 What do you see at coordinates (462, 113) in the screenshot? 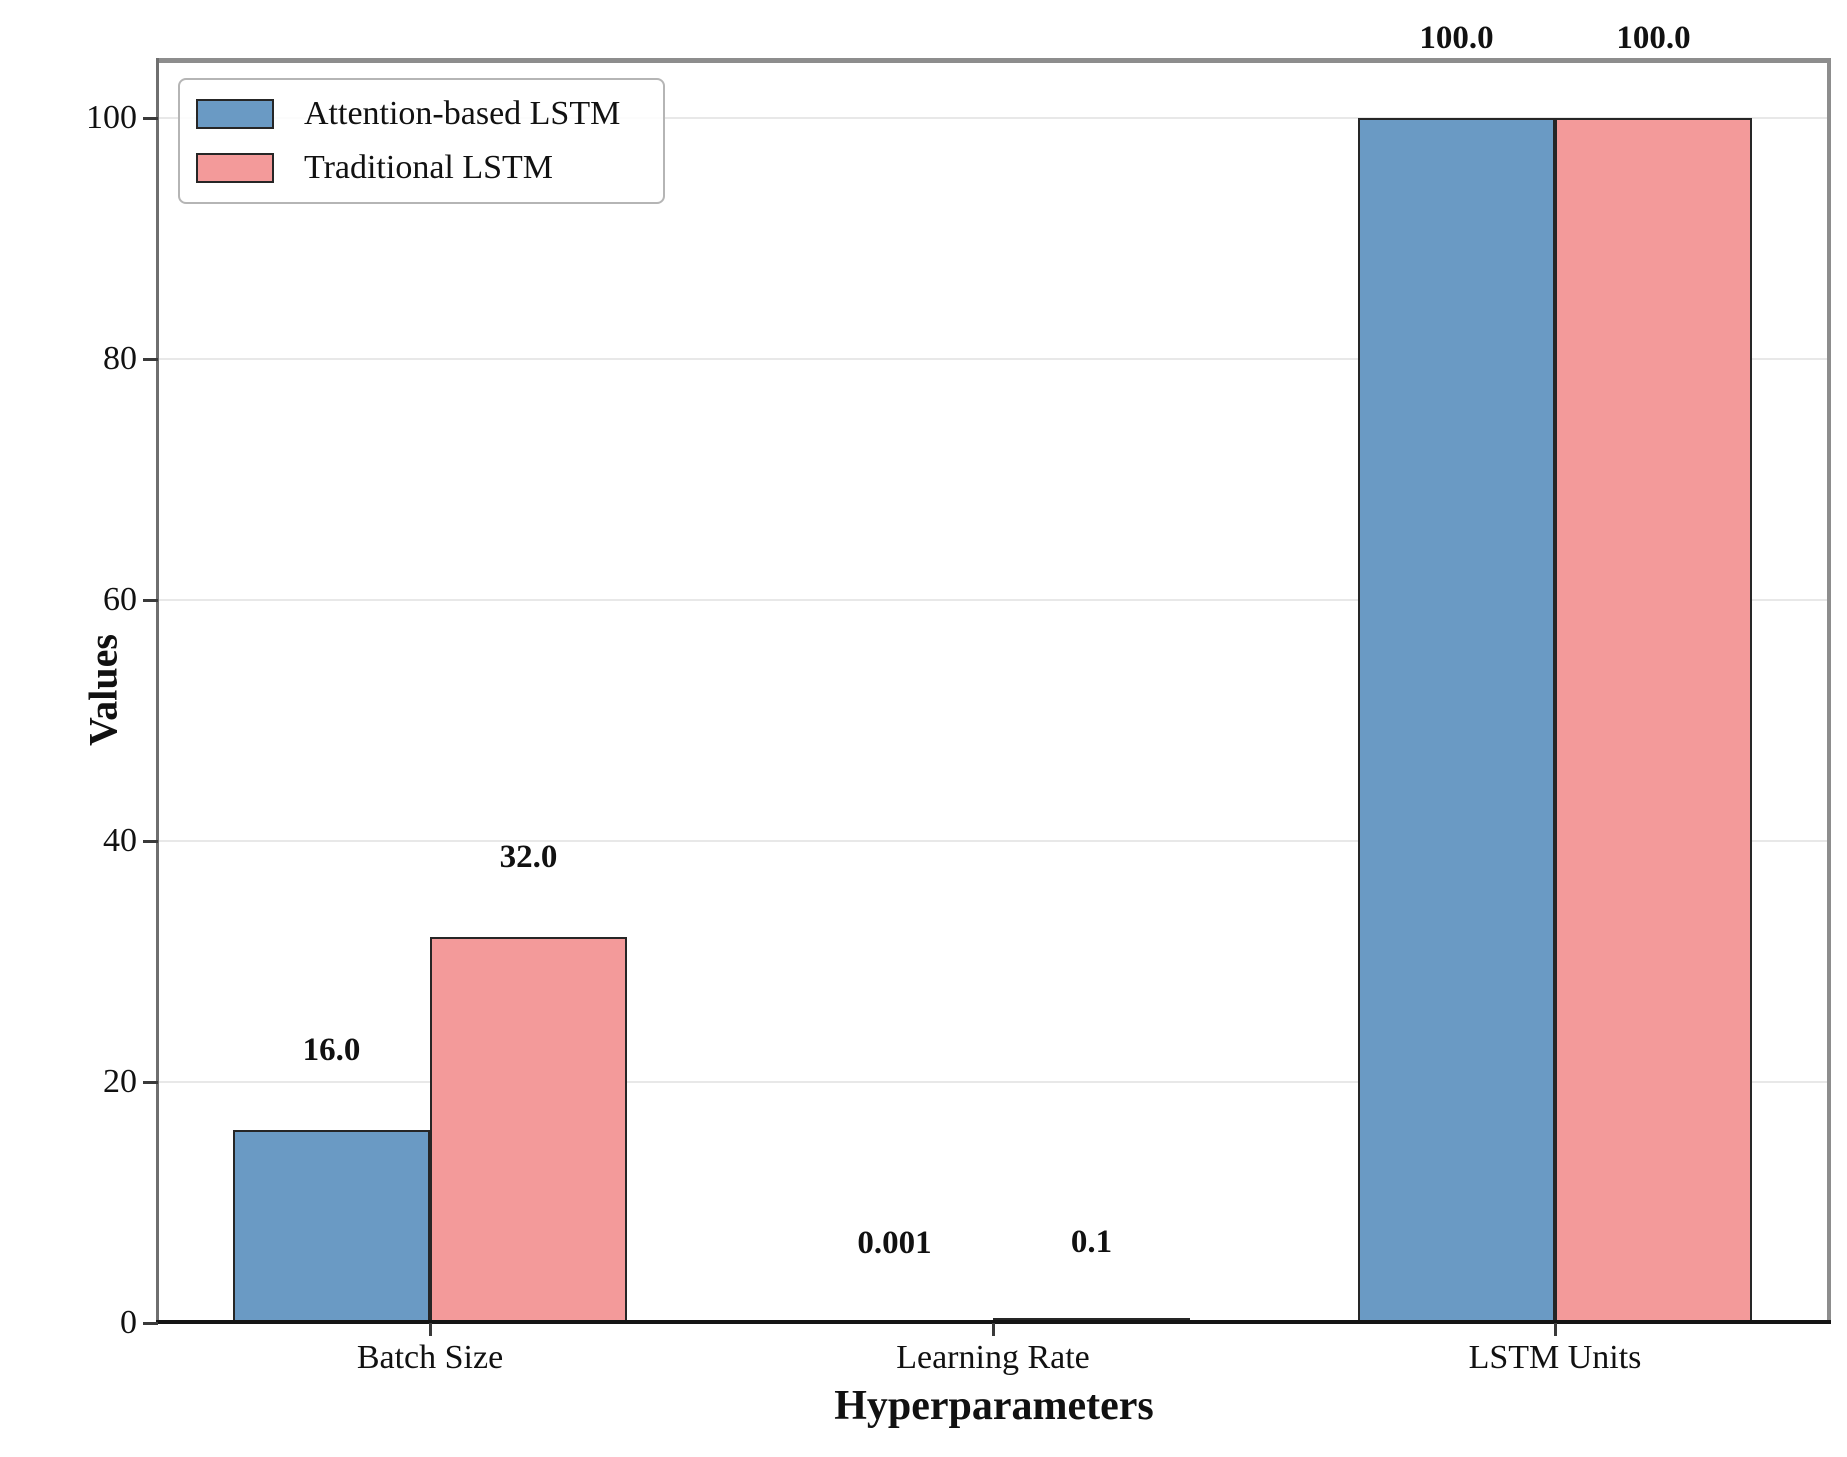
I see `legend-label: Attention-based LSTM` at bounding box center [462, 113].